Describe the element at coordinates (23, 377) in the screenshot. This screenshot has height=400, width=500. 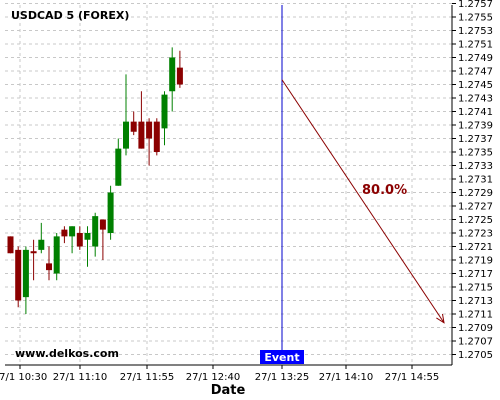
I see `x-tick-label: 27/1 10:30` at that location.